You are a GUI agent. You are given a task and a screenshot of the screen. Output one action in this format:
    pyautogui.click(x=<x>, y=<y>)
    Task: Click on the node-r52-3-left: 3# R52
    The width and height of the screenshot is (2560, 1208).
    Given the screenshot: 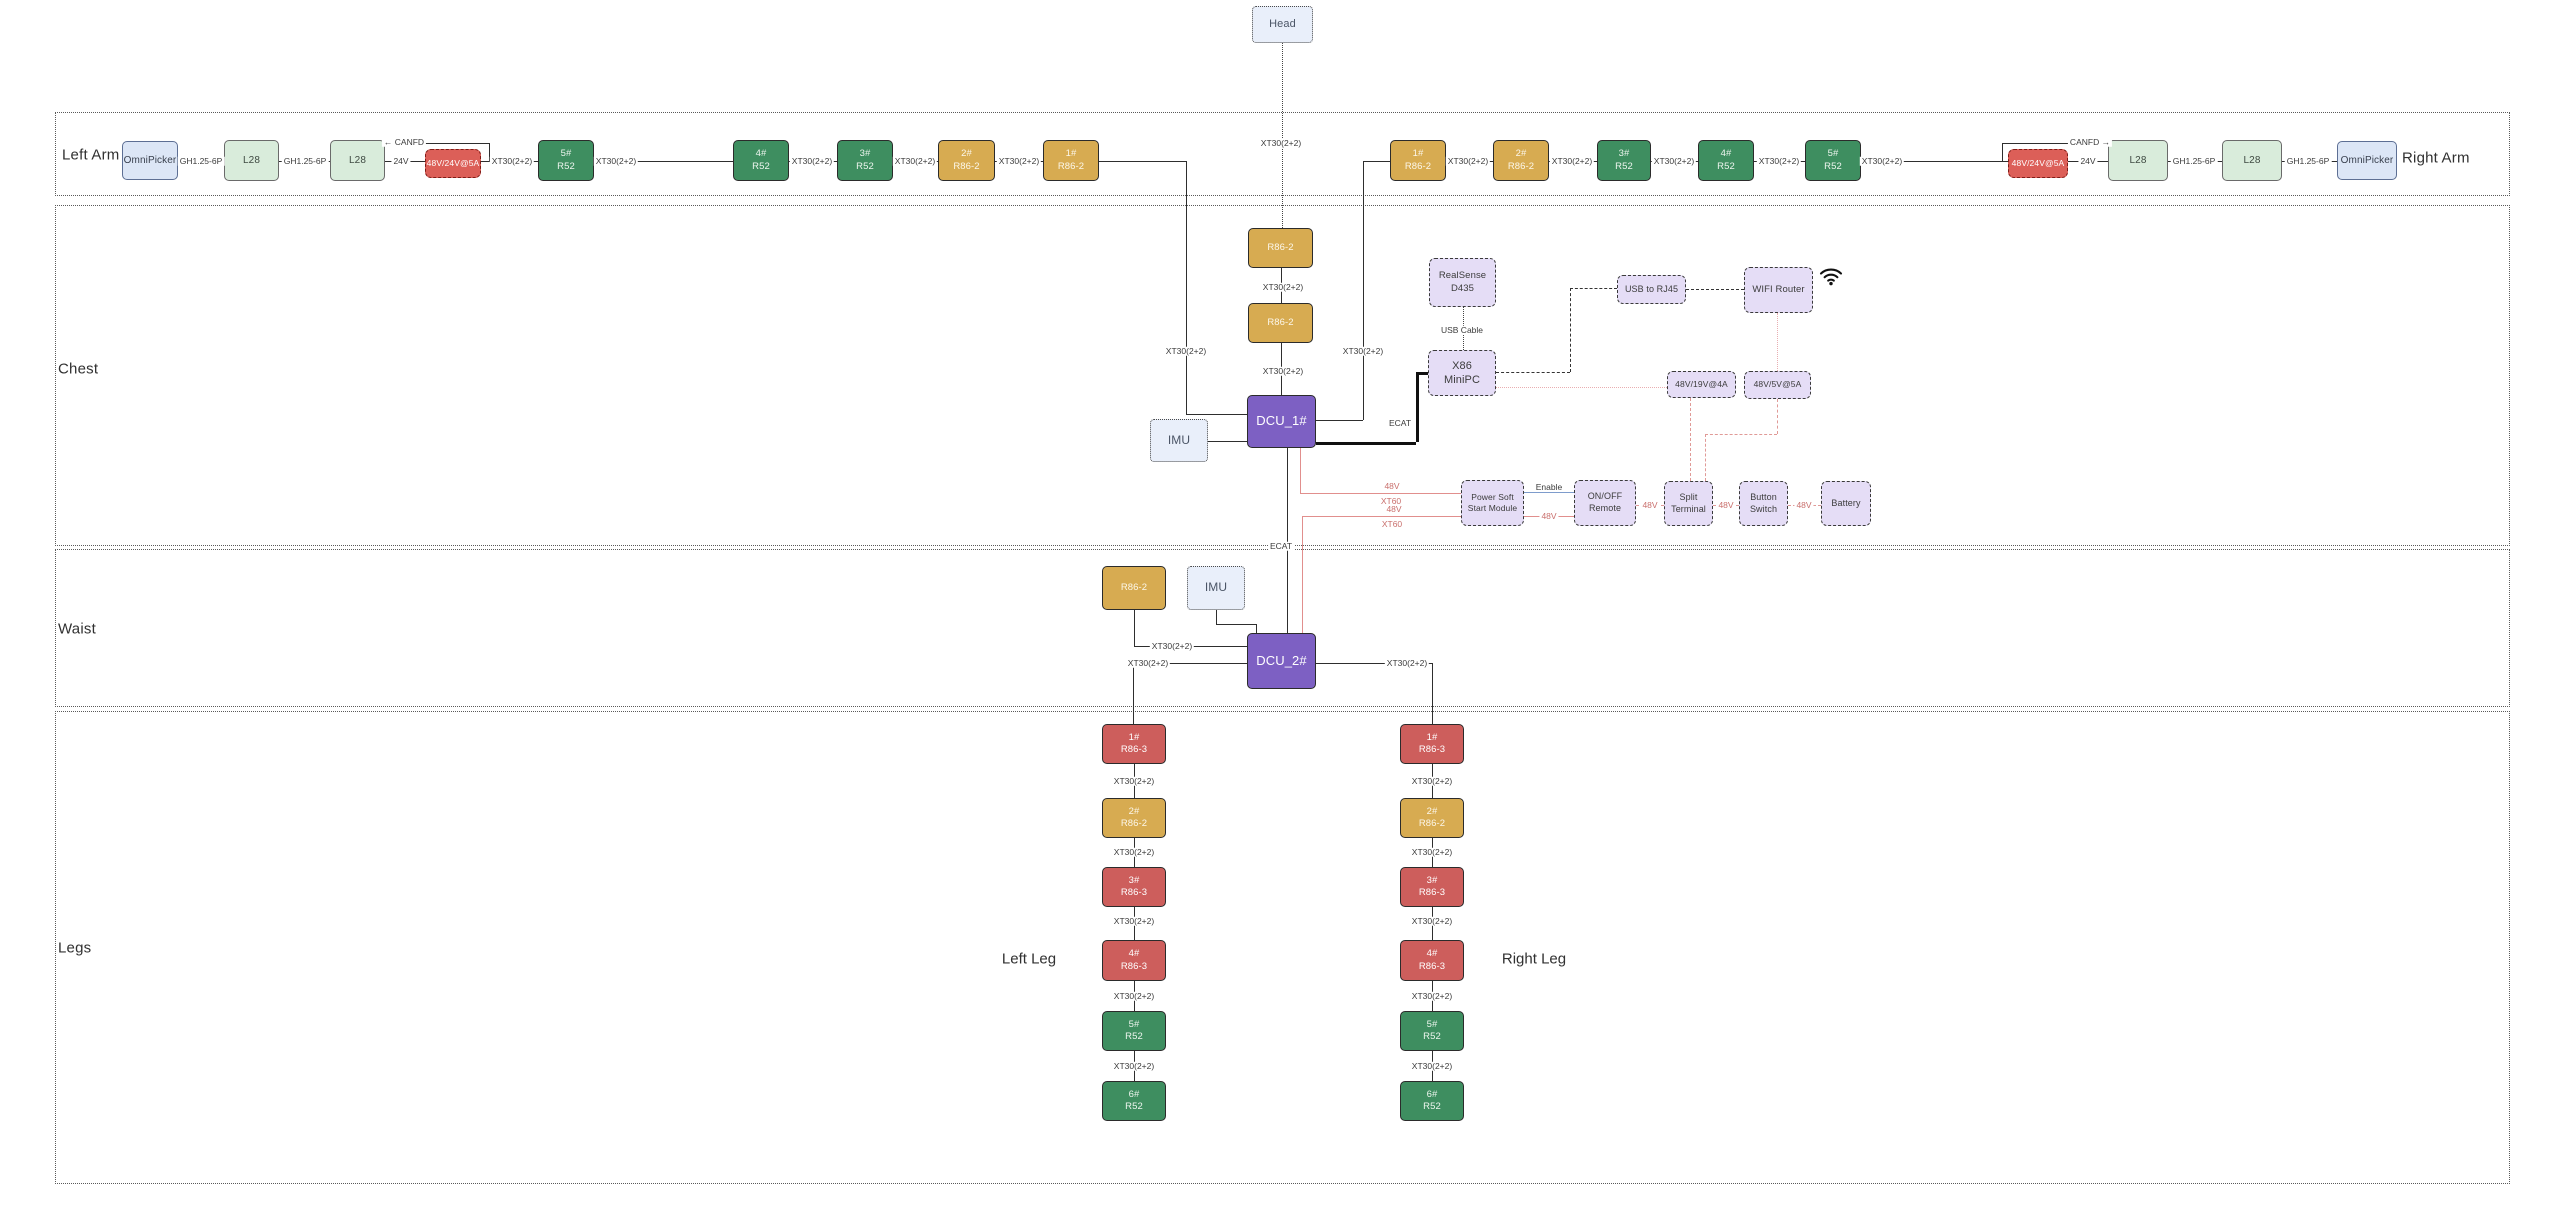 What is the action you would take?
    pyautogui.click(x=865, y=160)
    